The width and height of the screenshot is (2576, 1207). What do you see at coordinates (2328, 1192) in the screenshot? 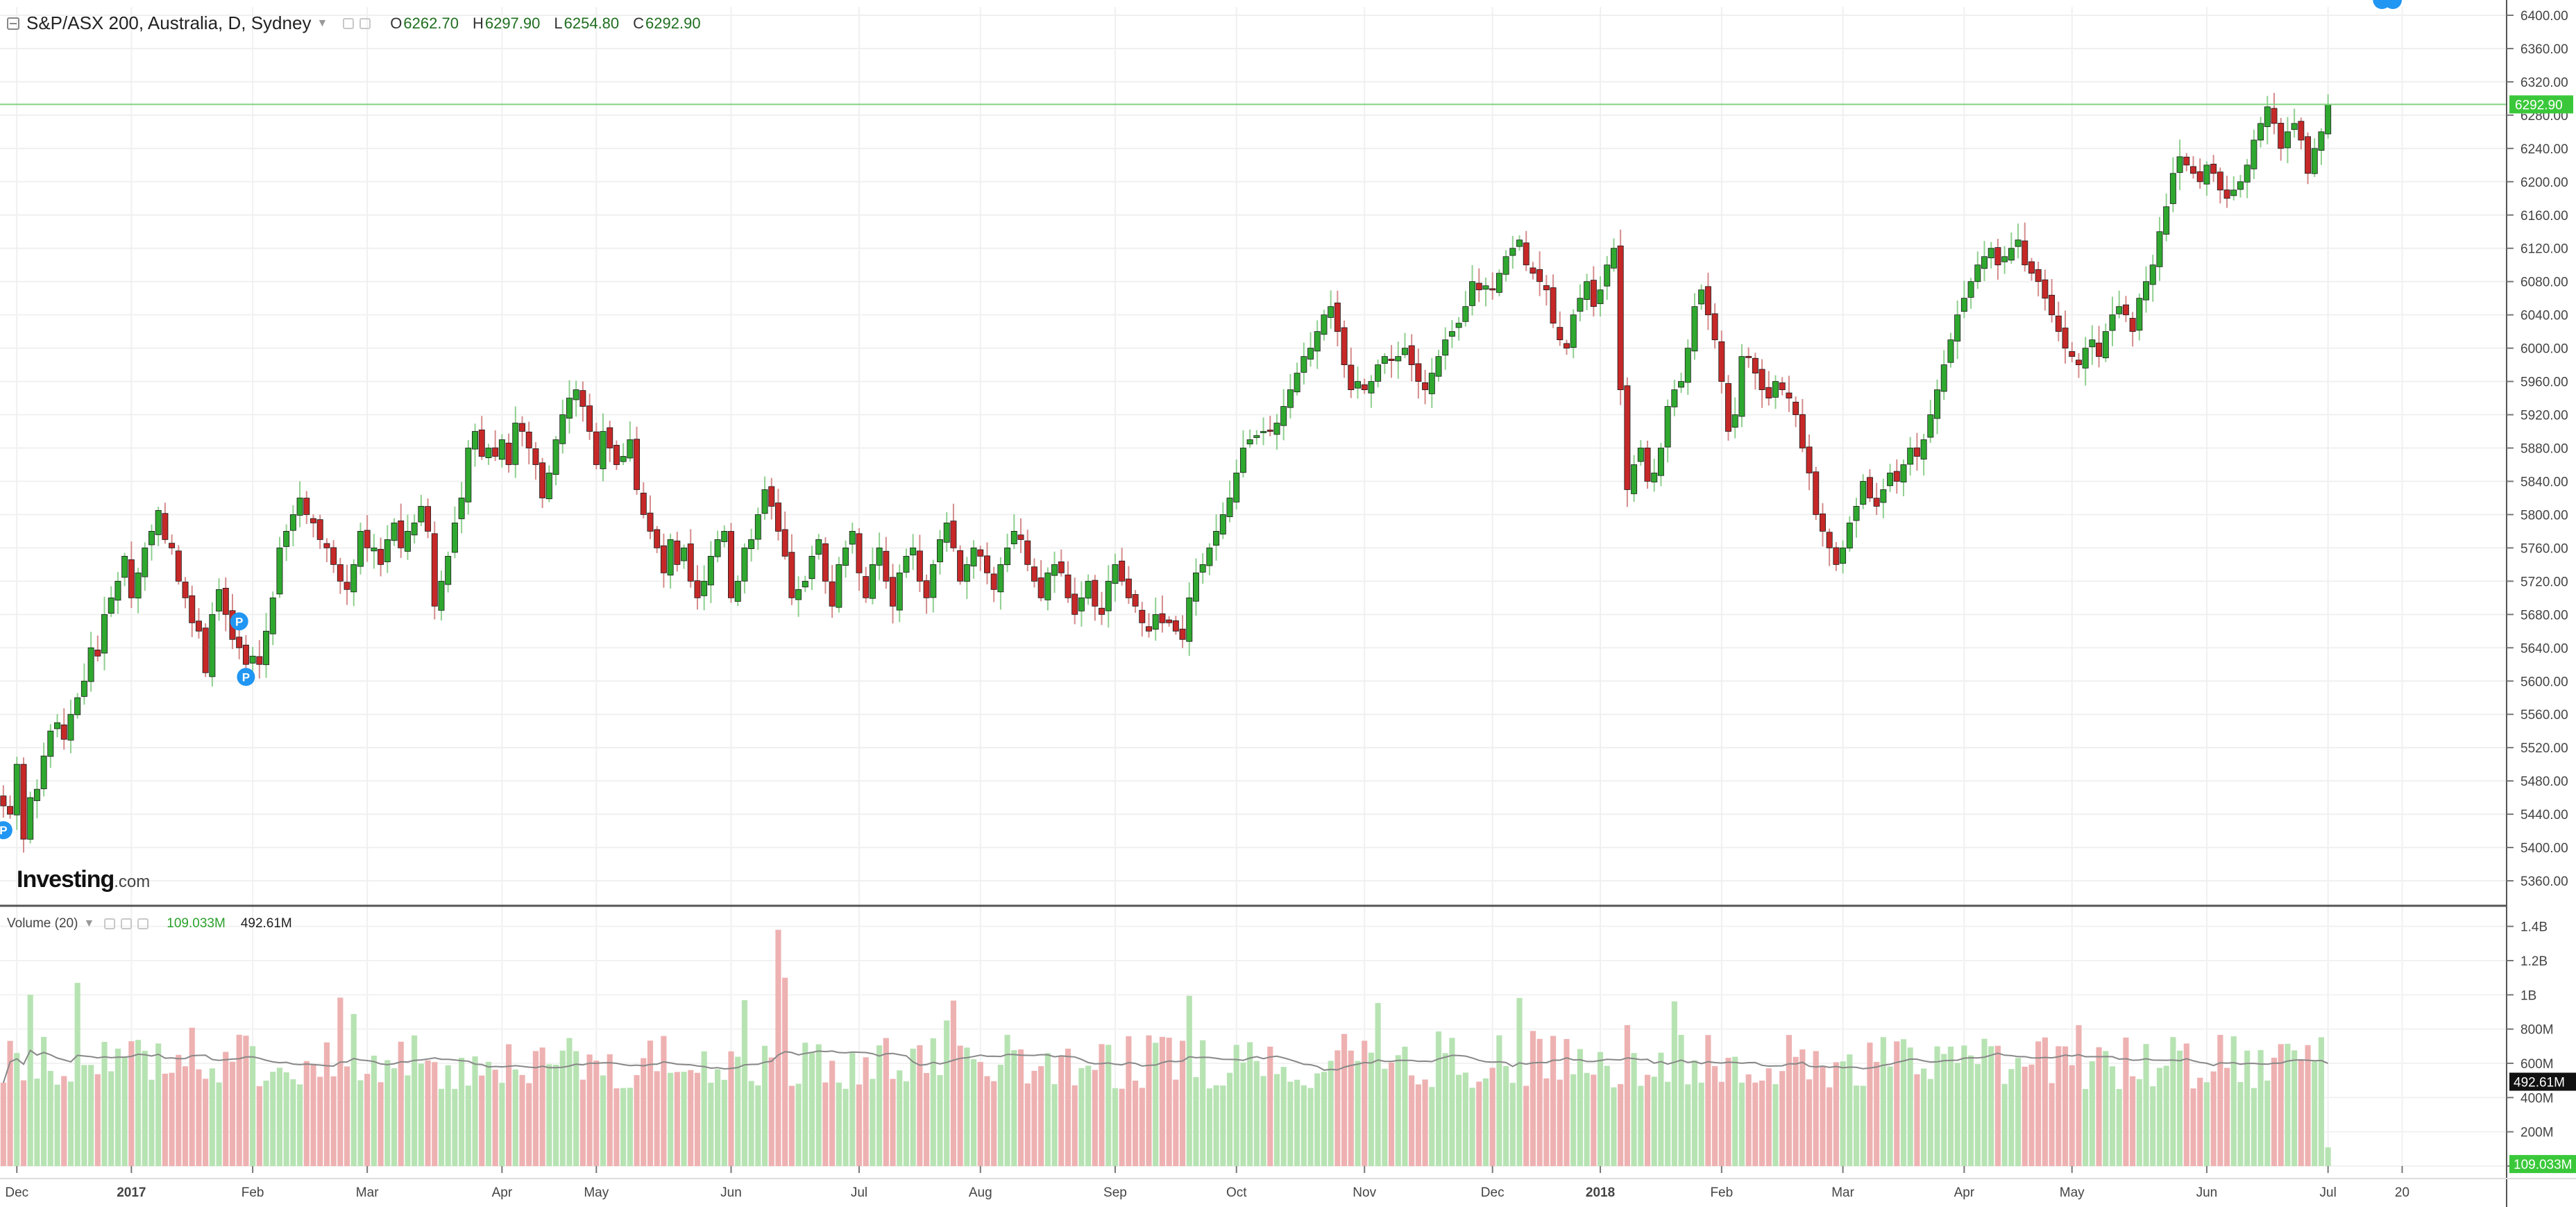
I see `time-tick-label: Jul` at bounding box center [2328, 1192].